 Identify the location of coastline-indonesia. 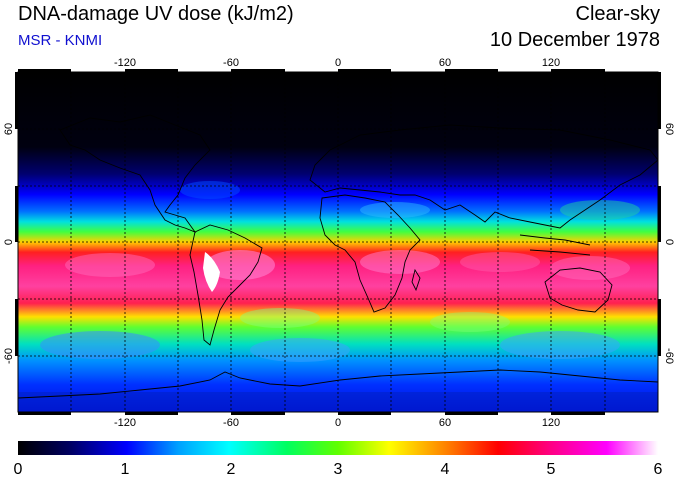
(555, 245).